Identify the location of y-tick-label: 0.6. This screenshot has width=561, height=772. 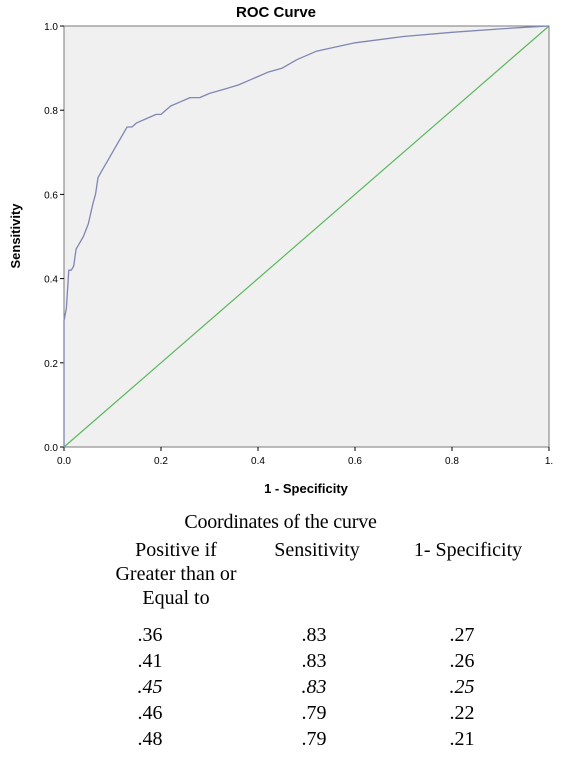
(51, 195).